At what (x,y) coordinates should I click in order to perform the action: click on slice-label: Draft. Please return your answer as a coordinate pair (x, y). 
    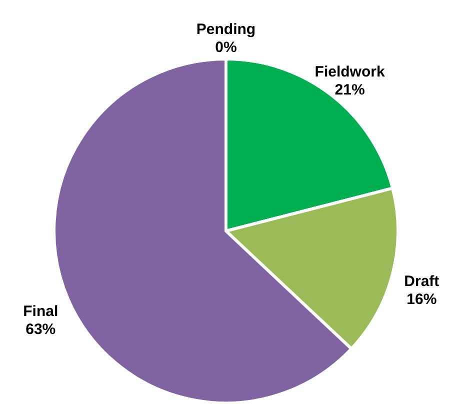
    Looking at the image, I should click on (422, 281).